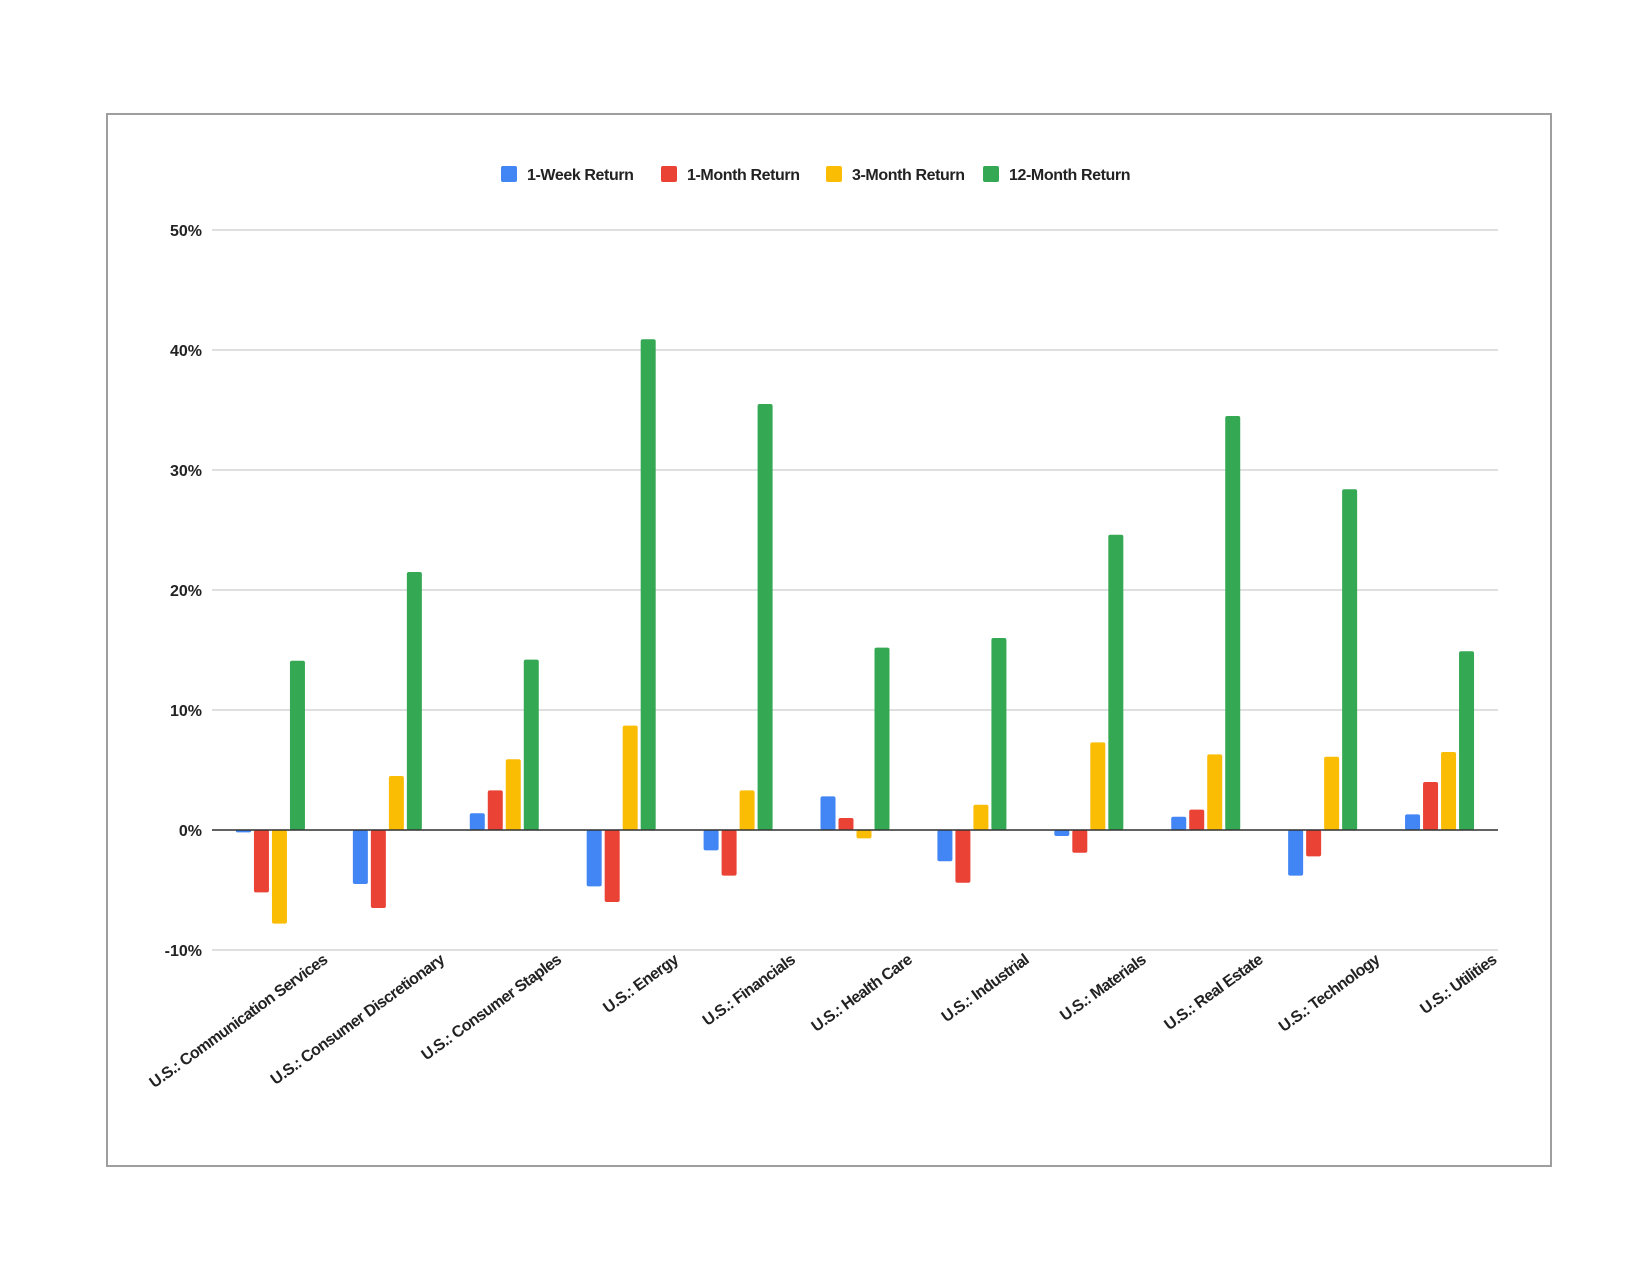  Describe the element at coordinates (183, 951) in the screenshot. I see `y-tick-label: -10%` at that location.